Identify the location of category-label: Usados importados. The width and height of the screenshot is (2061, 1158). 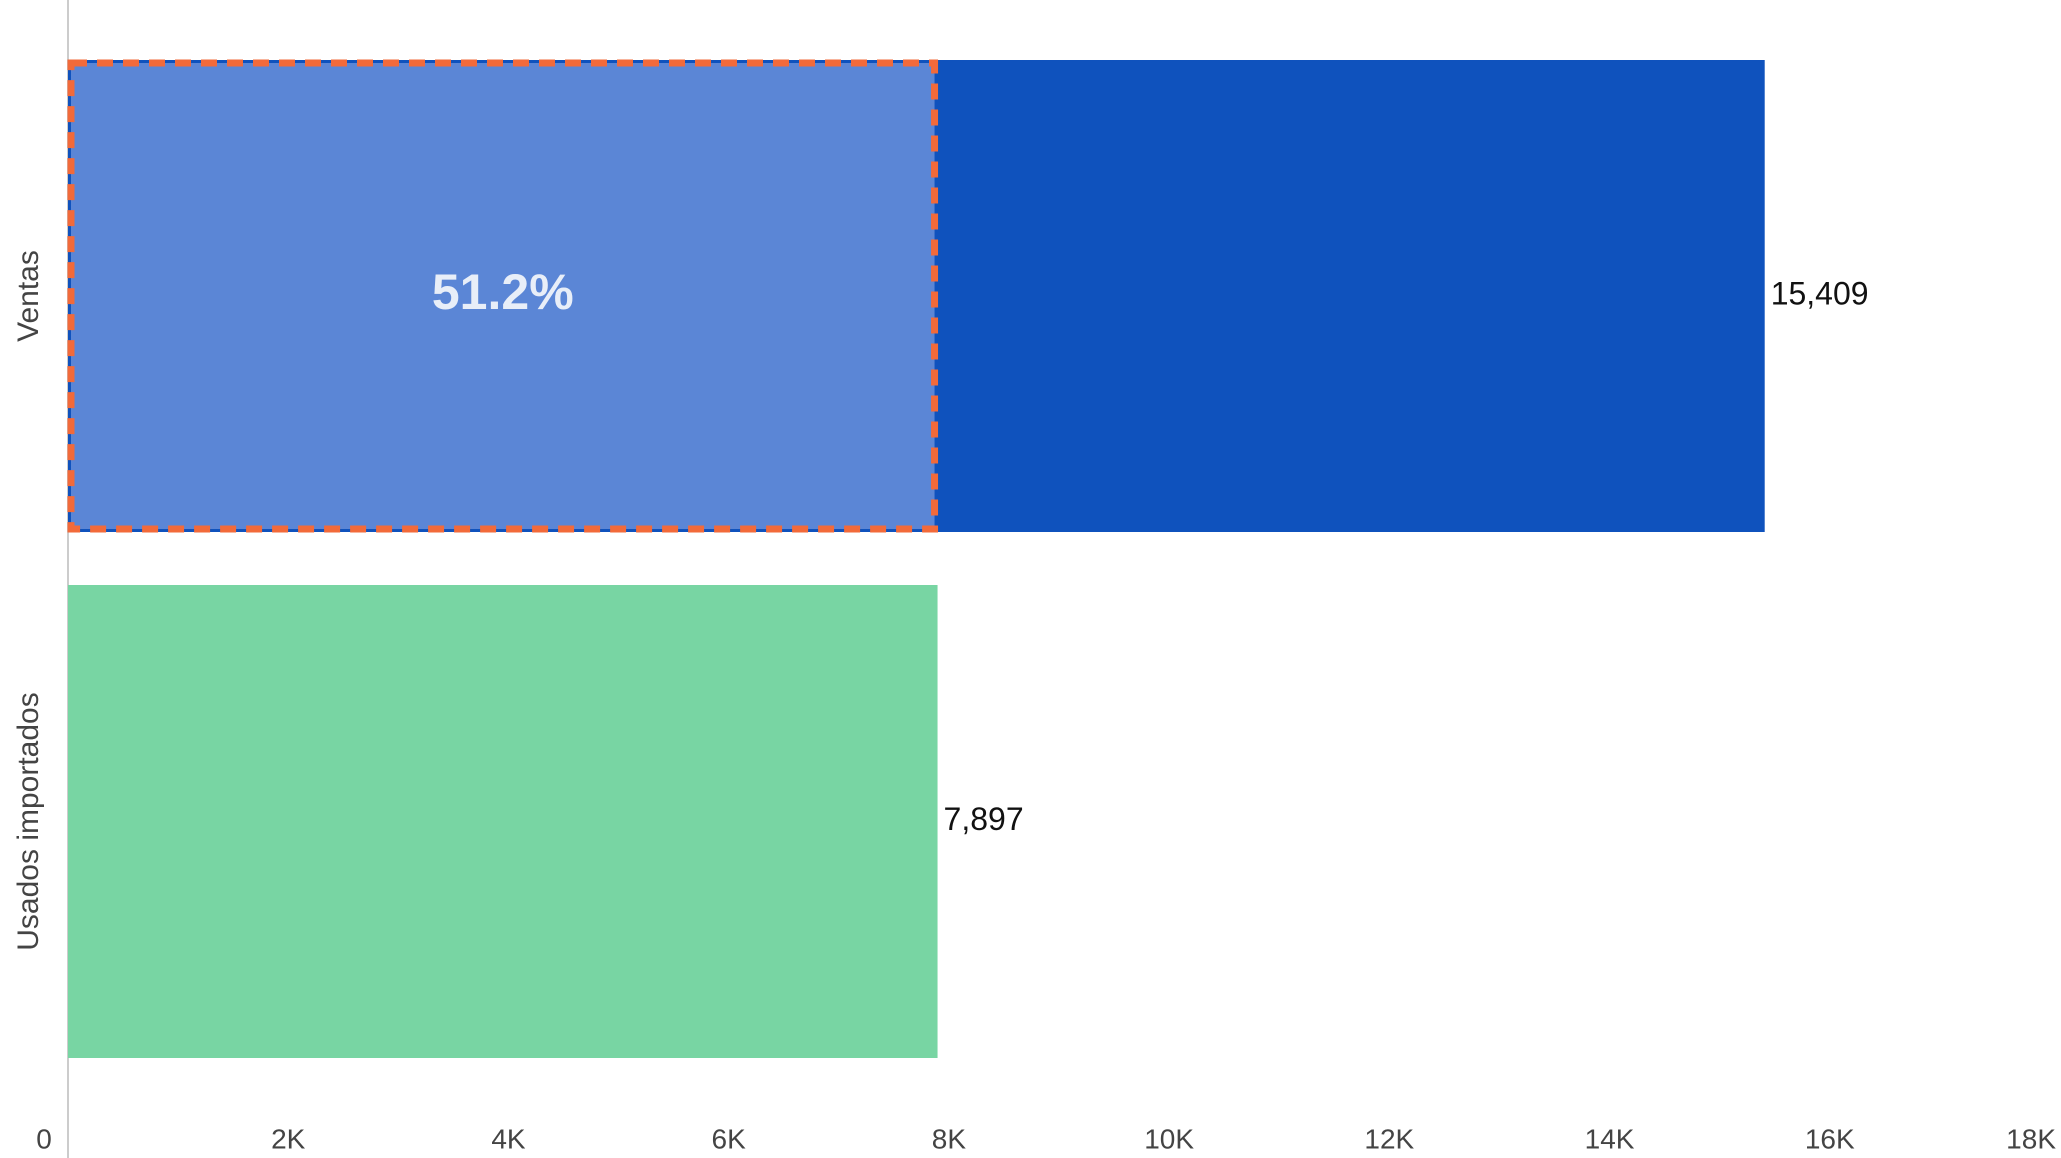
(28, 821).